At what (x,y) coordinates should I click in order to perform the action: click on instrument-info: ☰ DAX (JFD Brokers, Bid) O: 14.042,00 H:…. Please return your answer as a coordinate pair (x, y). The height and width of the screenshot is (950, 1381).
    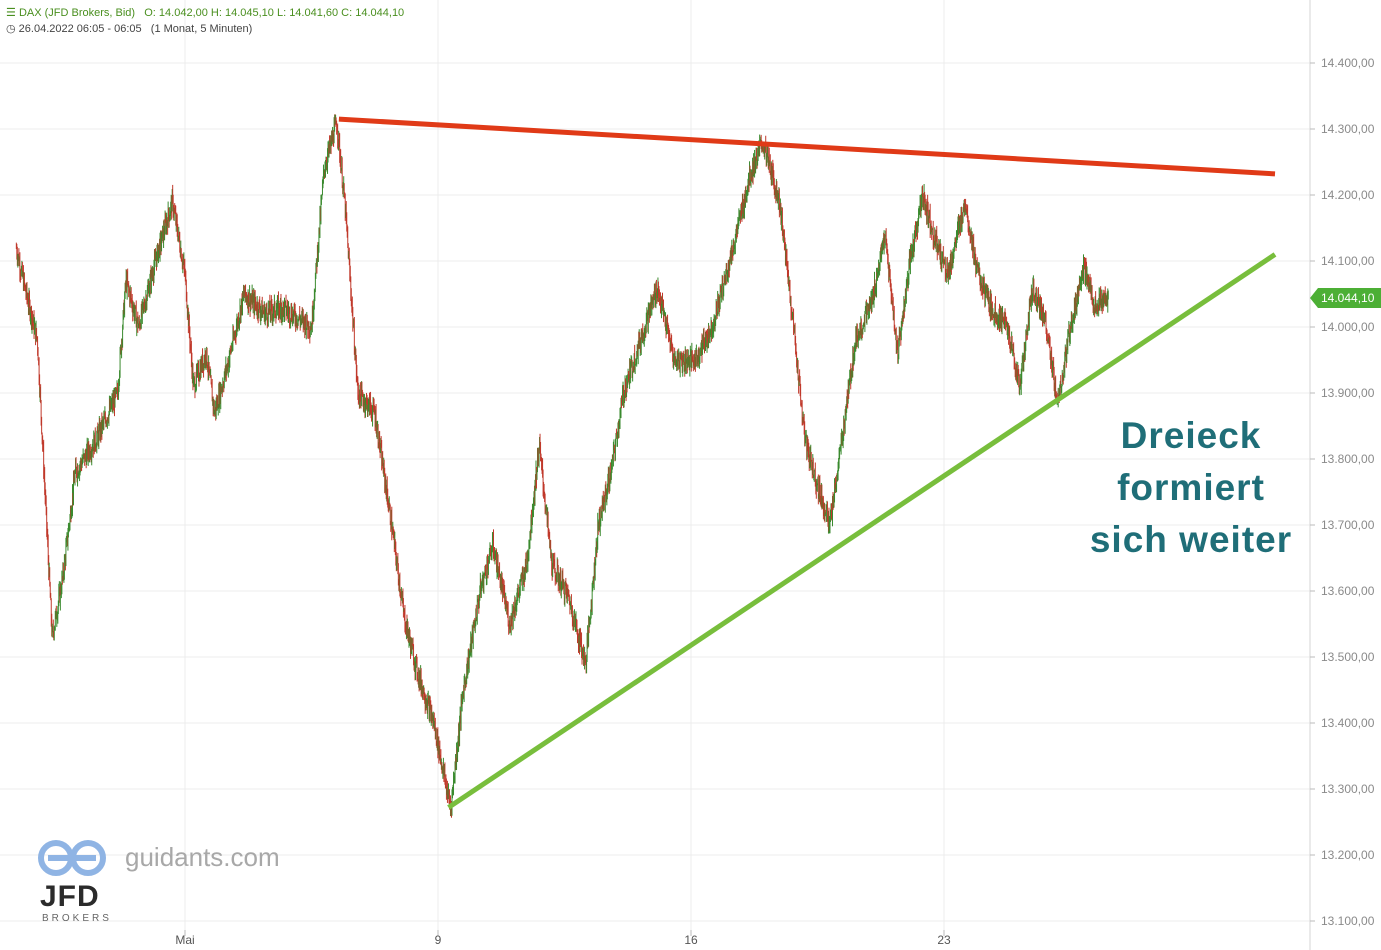
    Looking at the image, I should click on (205, 12).